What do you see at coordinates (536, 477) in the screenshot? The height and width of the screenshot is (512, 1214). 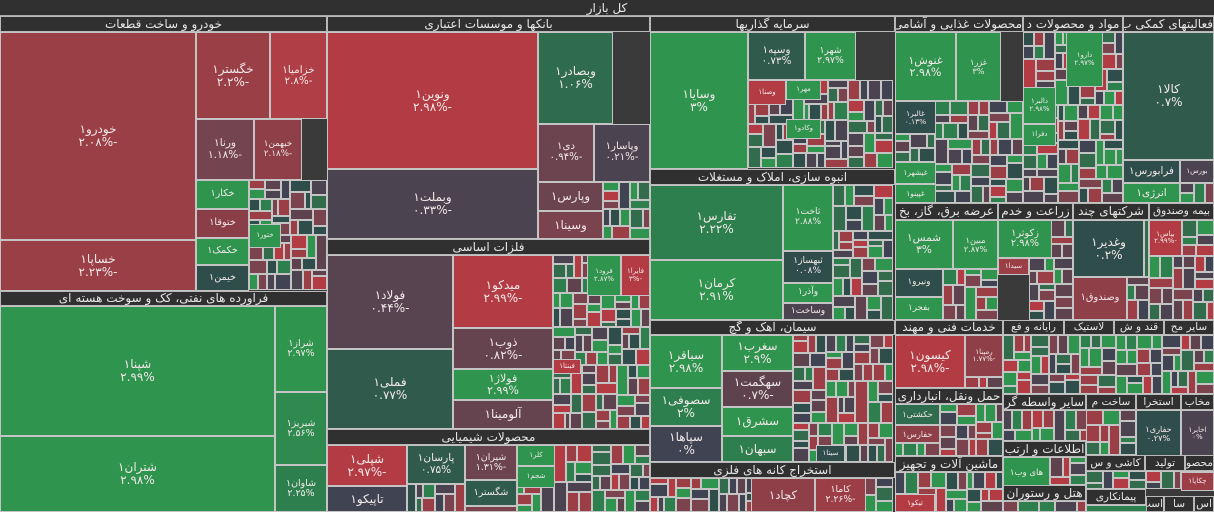 I see `stock-tile: شجم۱` at bounding box center [536, 477].